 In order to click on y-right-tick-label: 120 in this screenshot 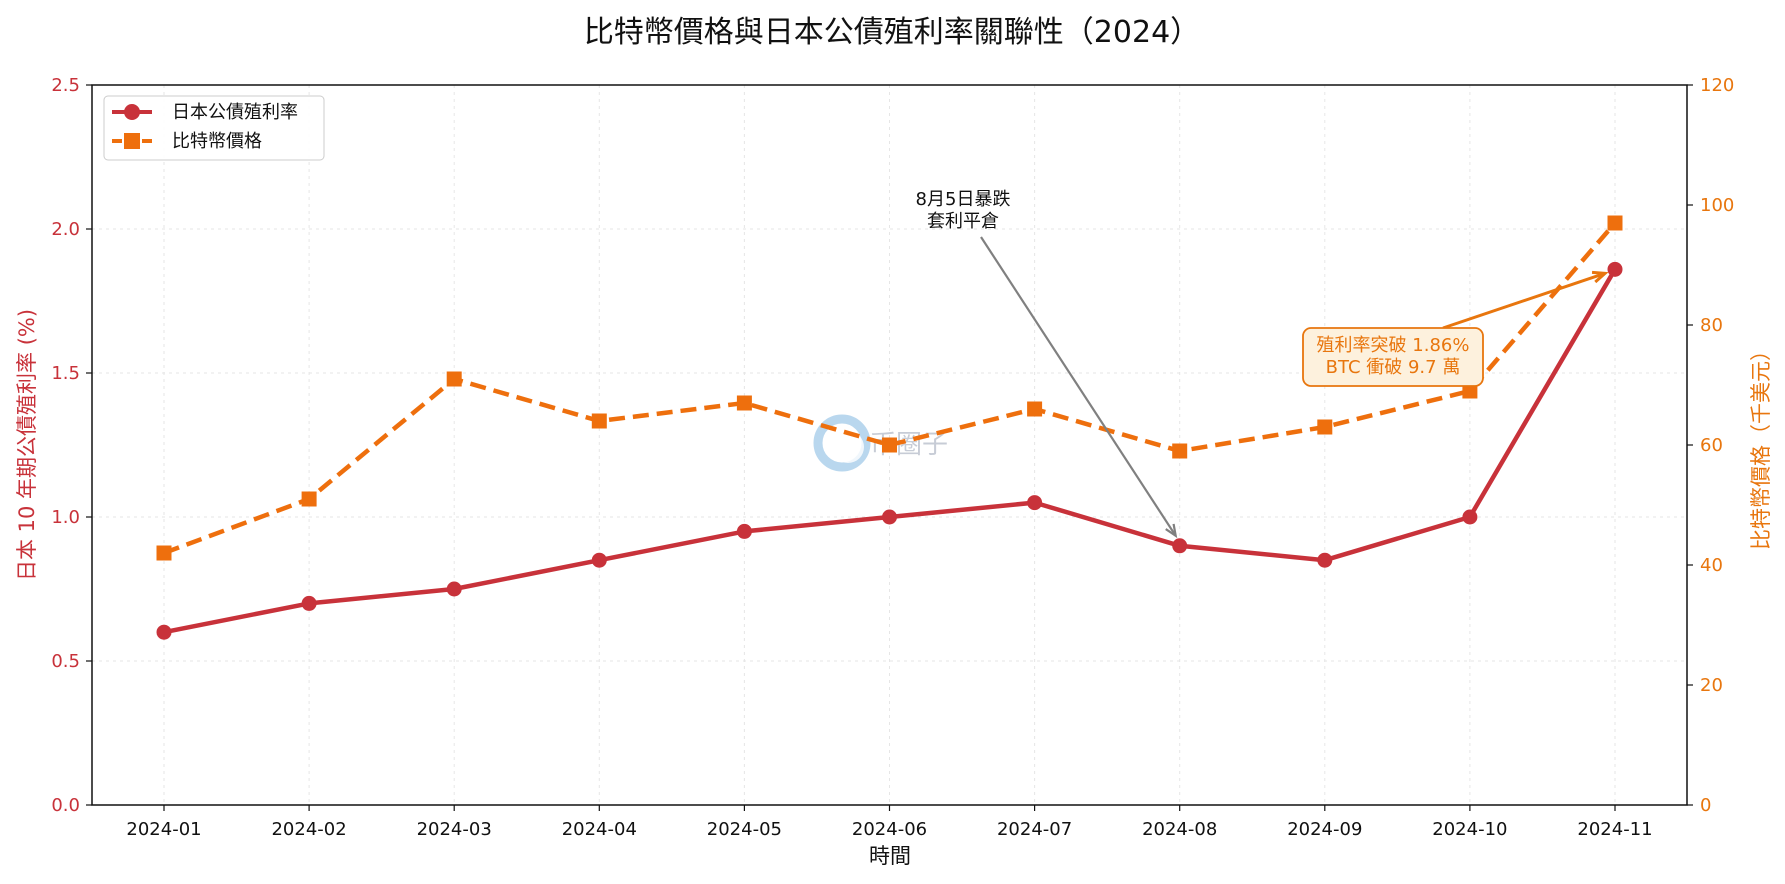, I will do `click(1717, 85)`.